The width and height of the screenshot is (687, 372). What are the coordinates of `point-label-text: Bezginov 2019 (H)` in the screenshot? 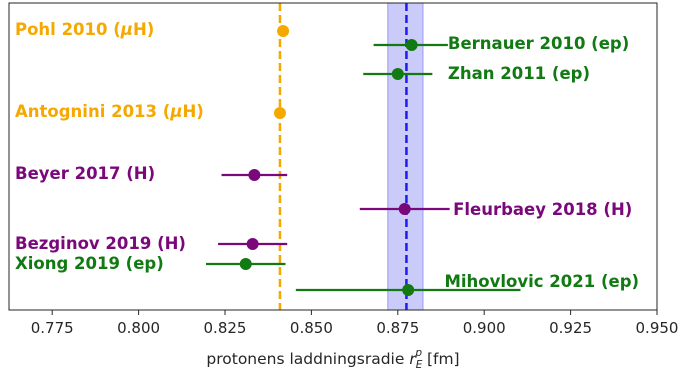 It's located at (100, 243).